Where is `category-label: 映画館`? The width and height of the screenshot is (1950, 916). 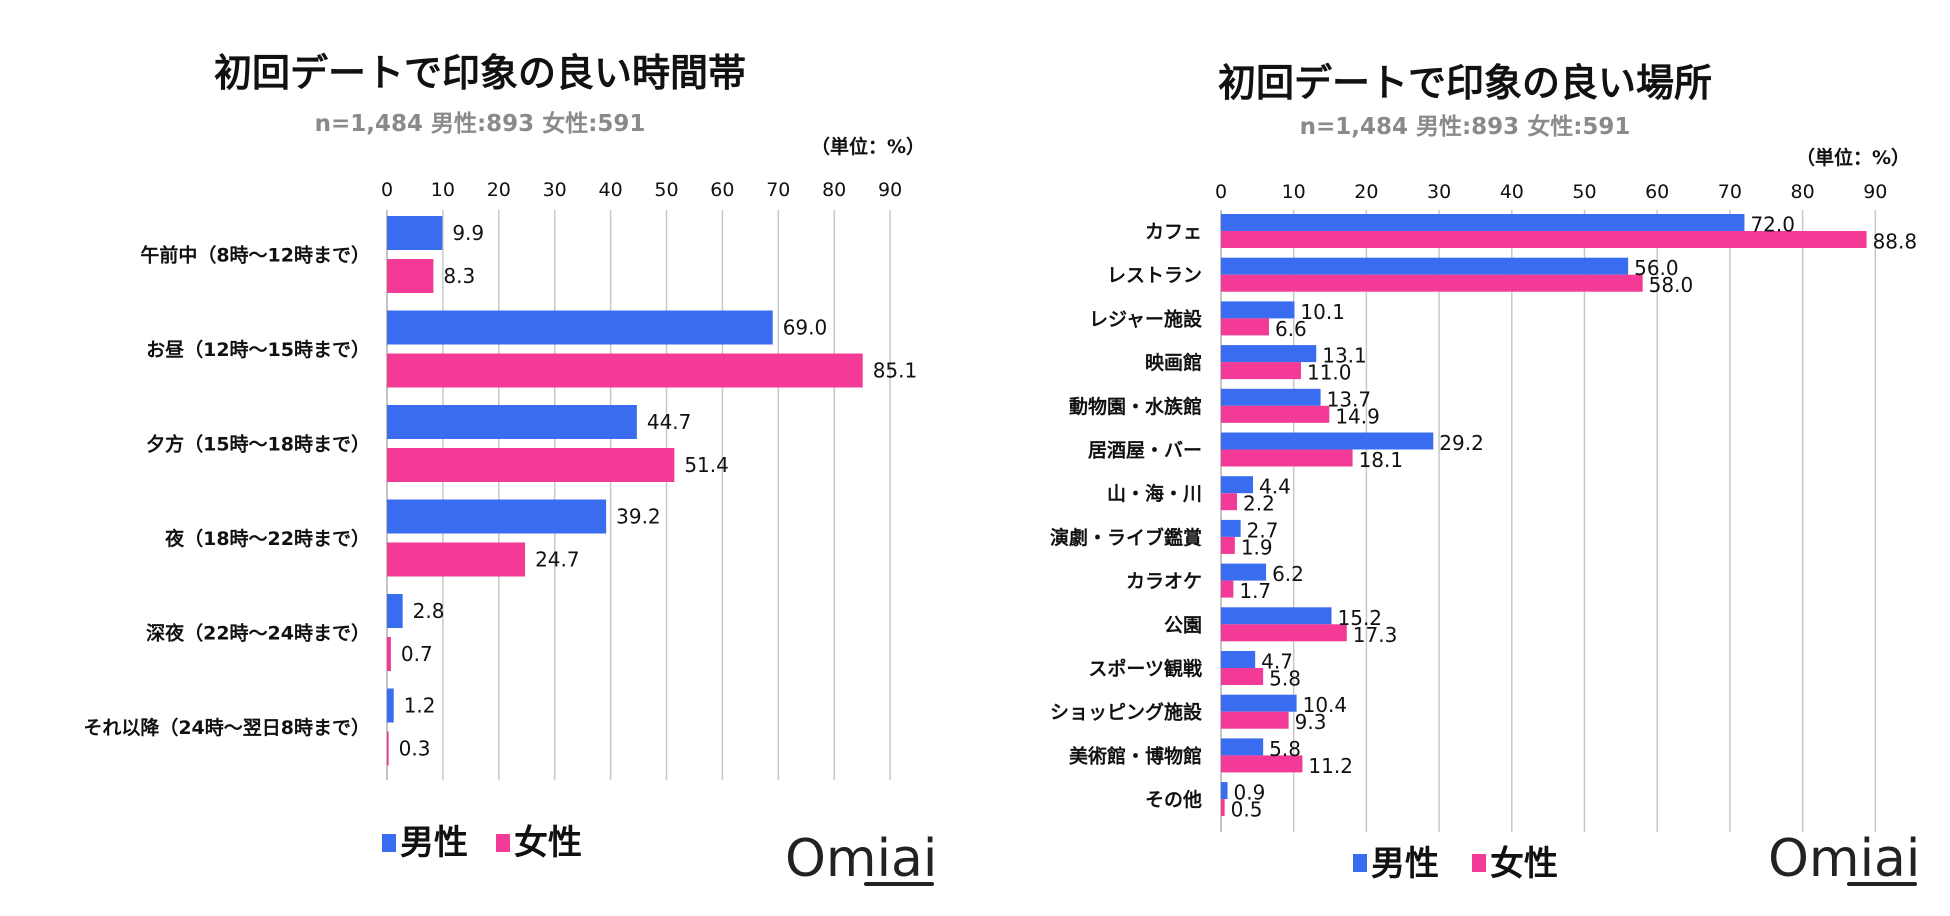 category-label: 映画館 is located at coordinates (1173, 362).